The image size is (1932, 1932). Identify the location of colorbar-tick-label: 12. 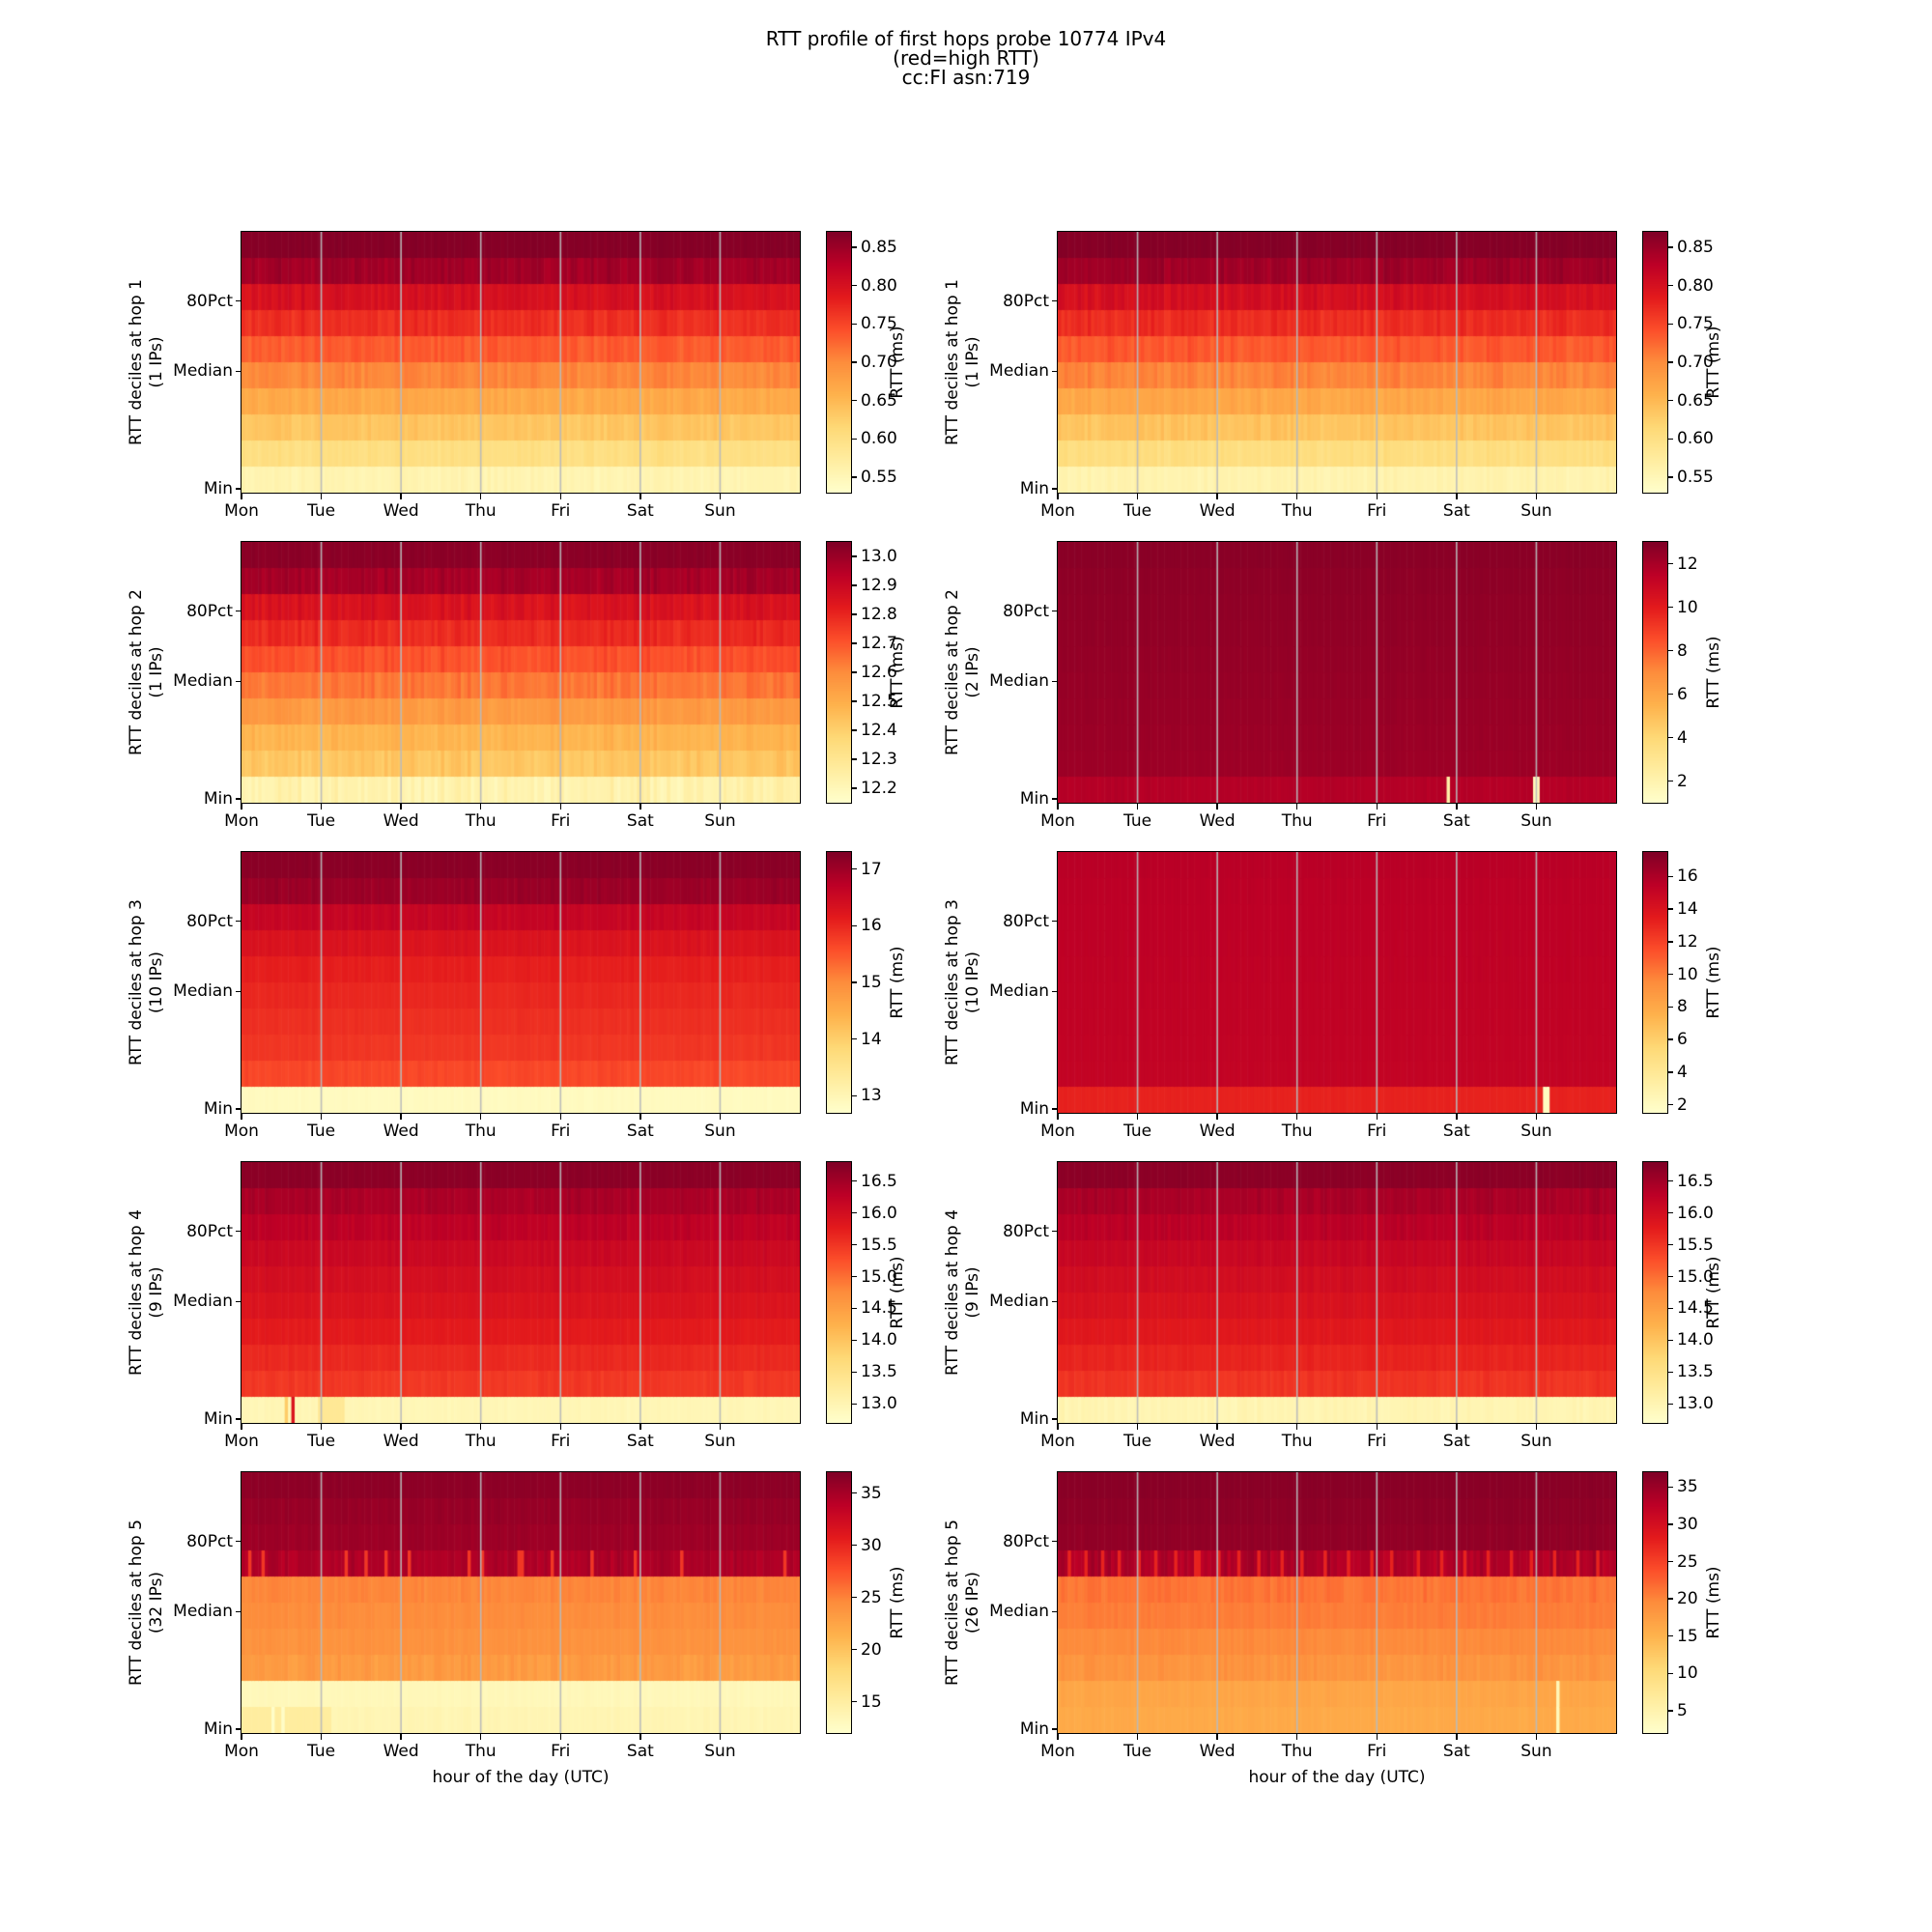
(1687, 941).